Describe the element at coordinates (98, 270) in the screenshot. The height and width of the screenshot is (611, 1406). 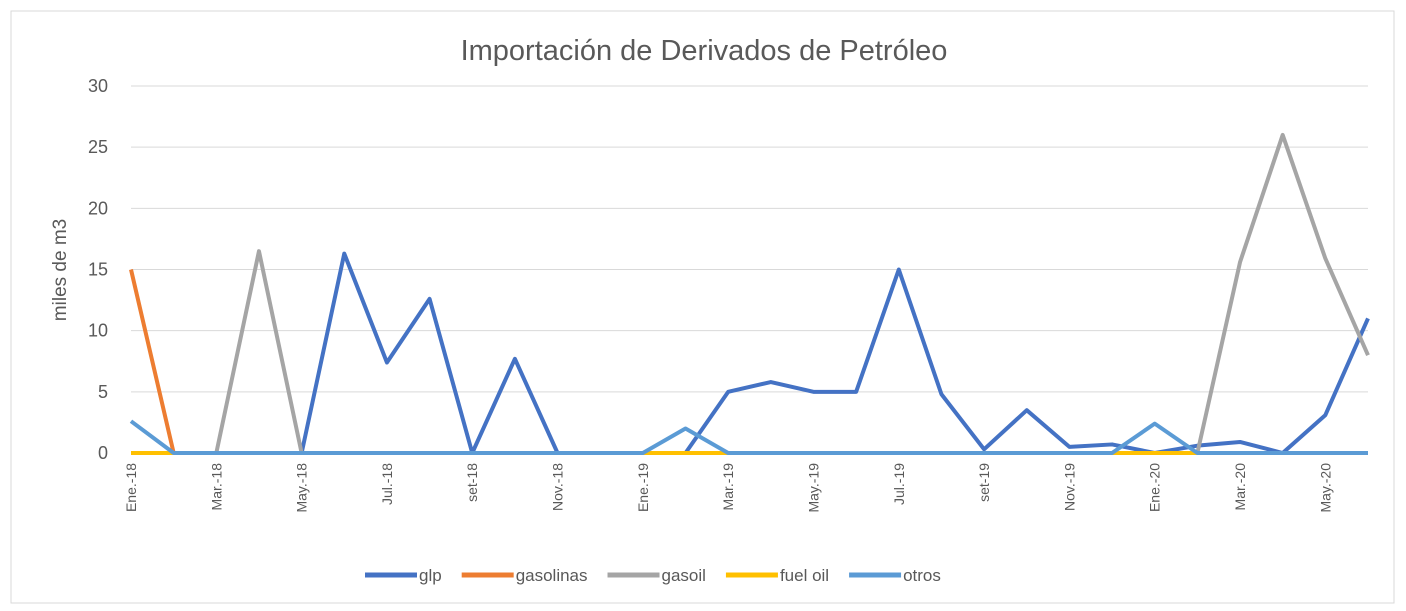
I see `y-tick-label: 15` at that location.